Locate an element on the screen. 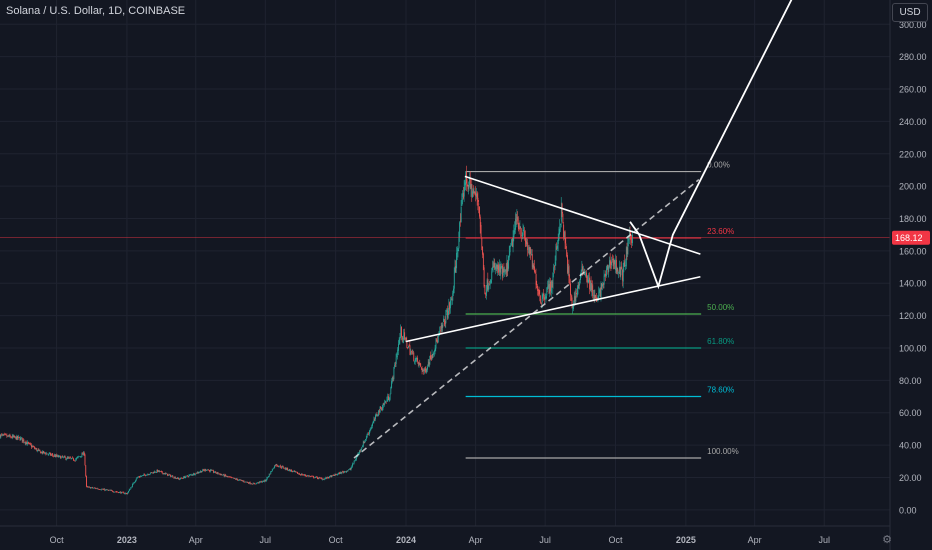 The height and width of the screenshot is (550, 932). gear-icon: ⚙ is located at coordinates (887, 540).